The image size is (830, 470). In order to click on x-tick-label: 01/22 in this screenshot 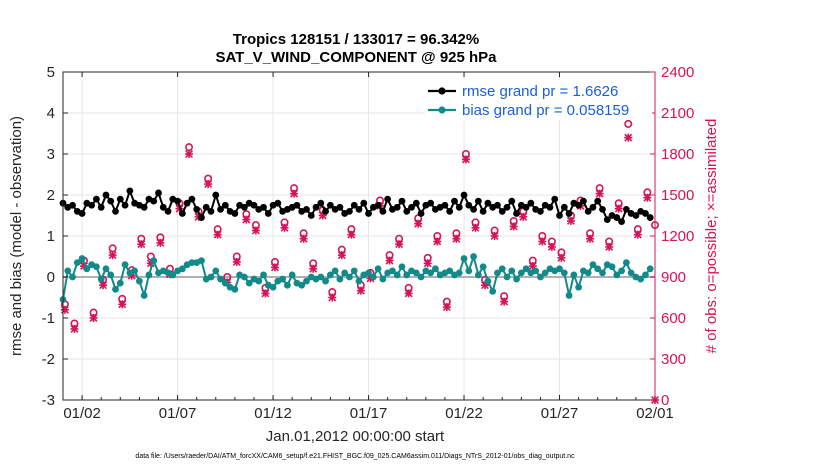, I will do `click(464, 413)`.